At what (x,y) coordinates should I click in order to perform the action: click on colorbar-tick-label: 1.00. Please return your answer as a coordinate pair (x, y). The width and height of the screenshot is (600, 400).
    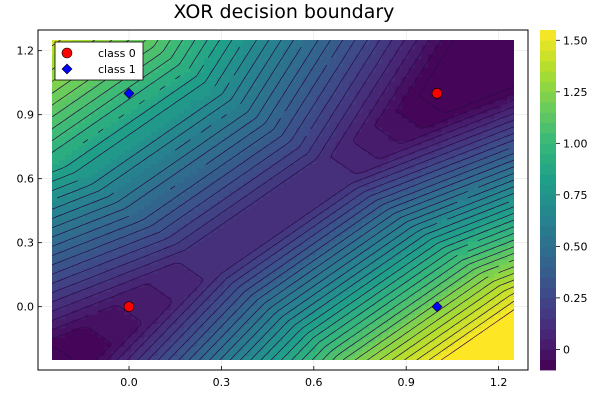
    Looking at the image, I should click on (575, 143).